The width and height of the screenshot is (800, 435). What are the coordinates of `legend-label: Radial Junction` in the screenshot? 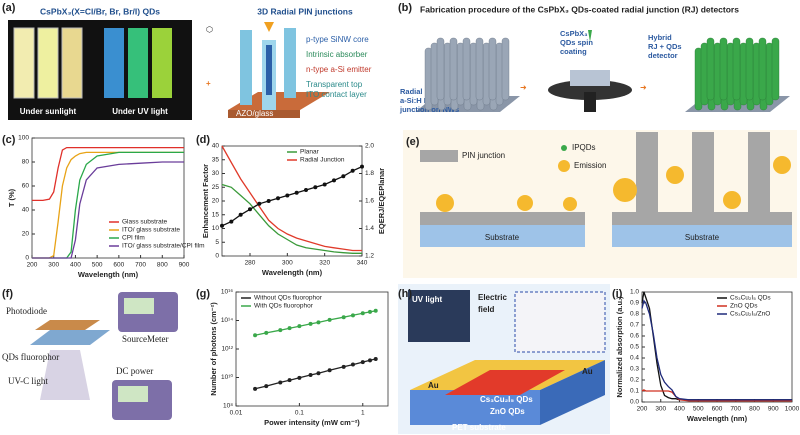 It's located at (322, 160).